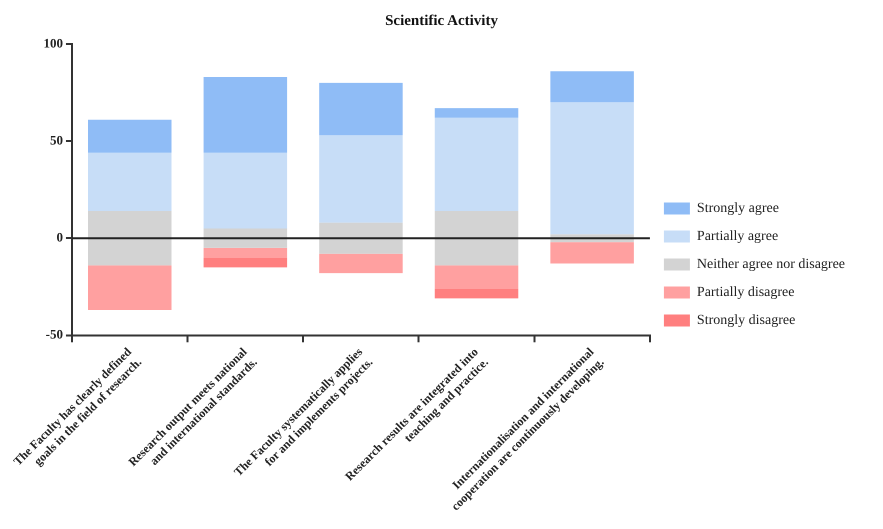 The image size is (883, 529). Describe the element at coordinates (737, 236) in the screenshot. I see `legend-label: Partially agree` at that location.